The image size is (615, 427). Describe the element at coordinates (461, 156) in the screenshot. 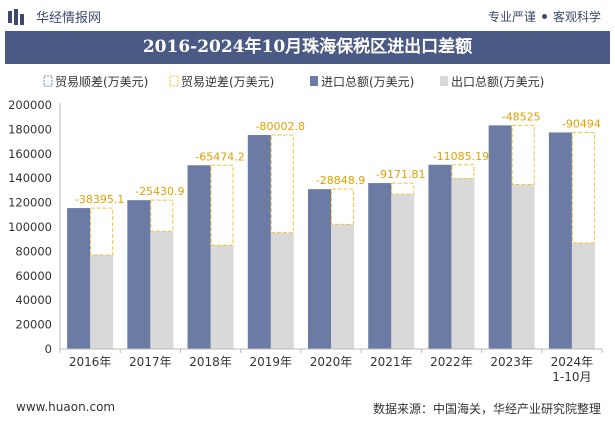

I see `deficit-data-label: -11085.19` at that location.